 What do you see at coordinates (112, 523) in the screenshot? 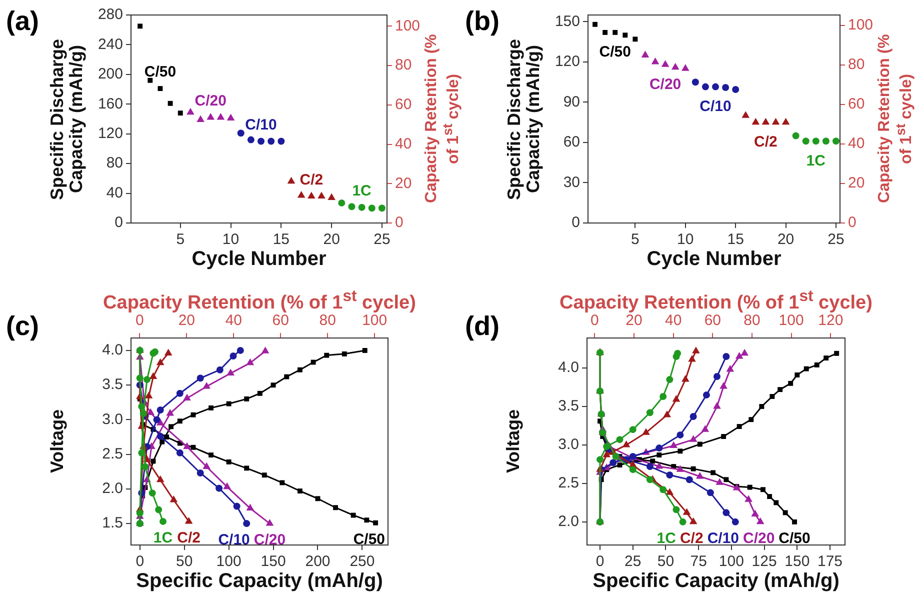
I see `y-tick-label: 1.5` at bounding box center [112, 523].